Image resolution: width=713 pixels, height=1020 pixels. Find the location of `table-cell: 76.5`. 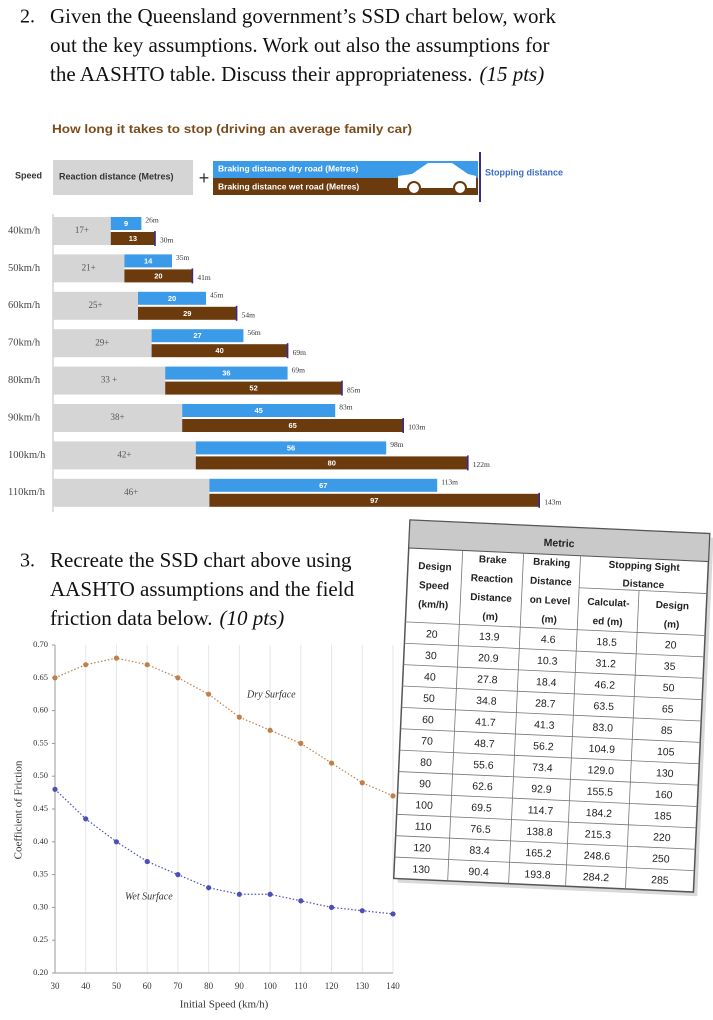

table-cell: 76.5 is located at coordinates (480, 829).